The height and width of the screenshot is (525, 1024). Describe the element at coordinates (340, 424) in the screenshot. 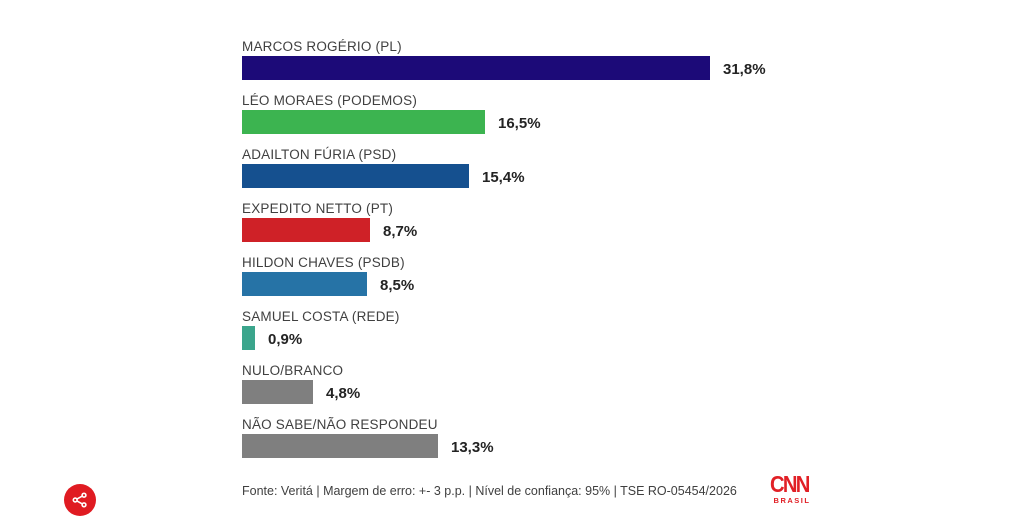

I see `category-label: NÃO SABE/NÃO RESPONDEU` at that location.